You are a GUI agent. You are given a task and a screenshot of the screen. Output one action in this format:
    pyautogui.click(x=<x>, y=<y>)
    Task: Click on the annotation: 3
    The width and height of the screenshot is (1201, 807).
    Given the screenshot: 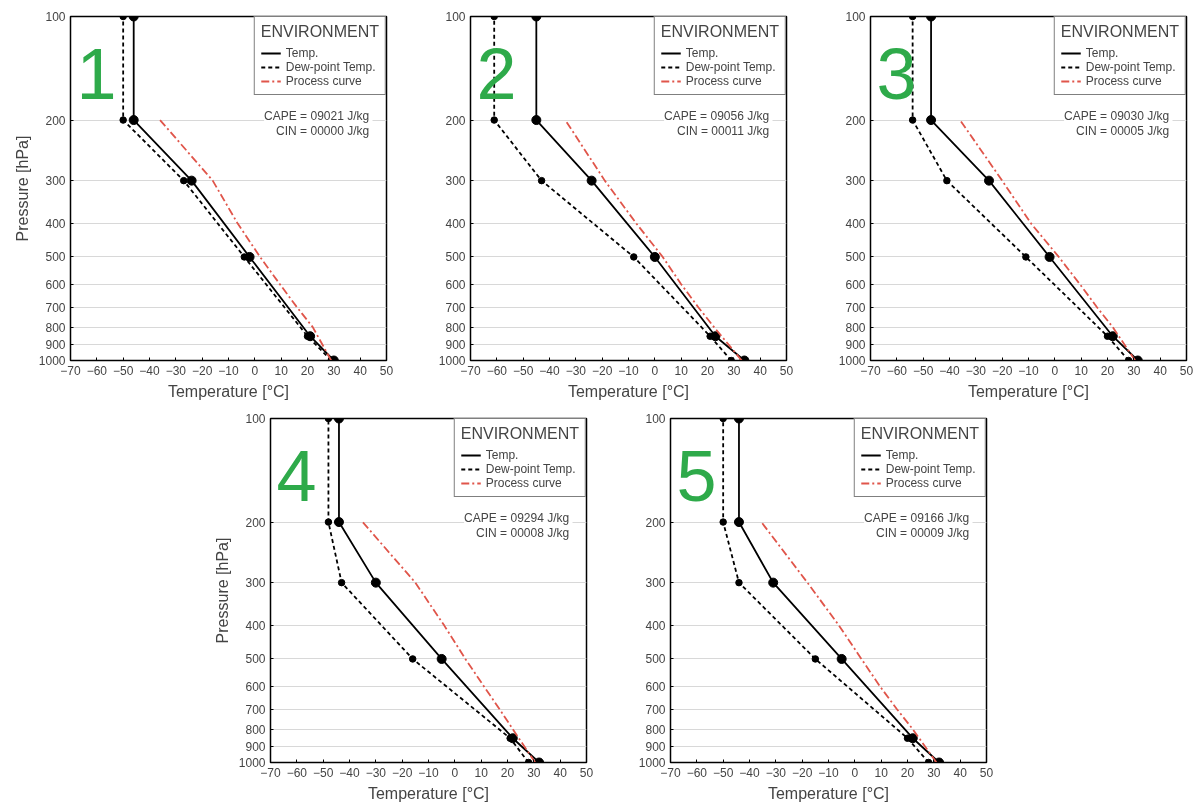 What is the action you would take?
    pyautogui.click(x=896, y=73)
    